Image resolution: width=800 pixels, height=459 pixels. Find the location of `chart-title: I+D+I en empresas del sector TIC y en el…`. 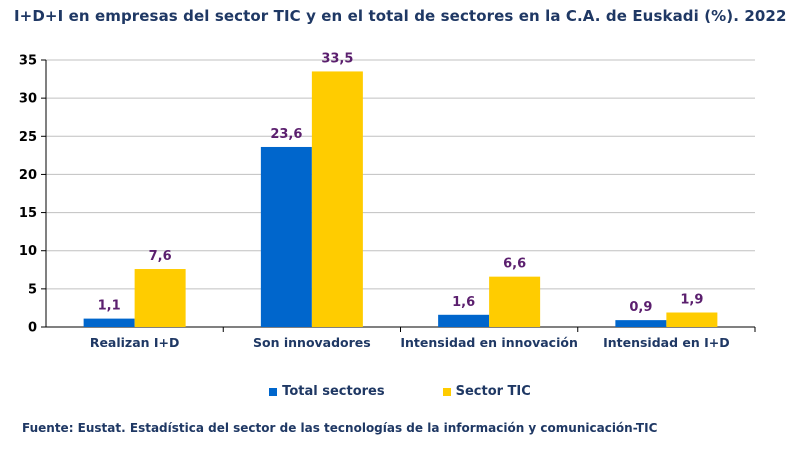

chart-title: I+D+I en empresas del sector TIC y en el… is located at coordinates (400, 16).